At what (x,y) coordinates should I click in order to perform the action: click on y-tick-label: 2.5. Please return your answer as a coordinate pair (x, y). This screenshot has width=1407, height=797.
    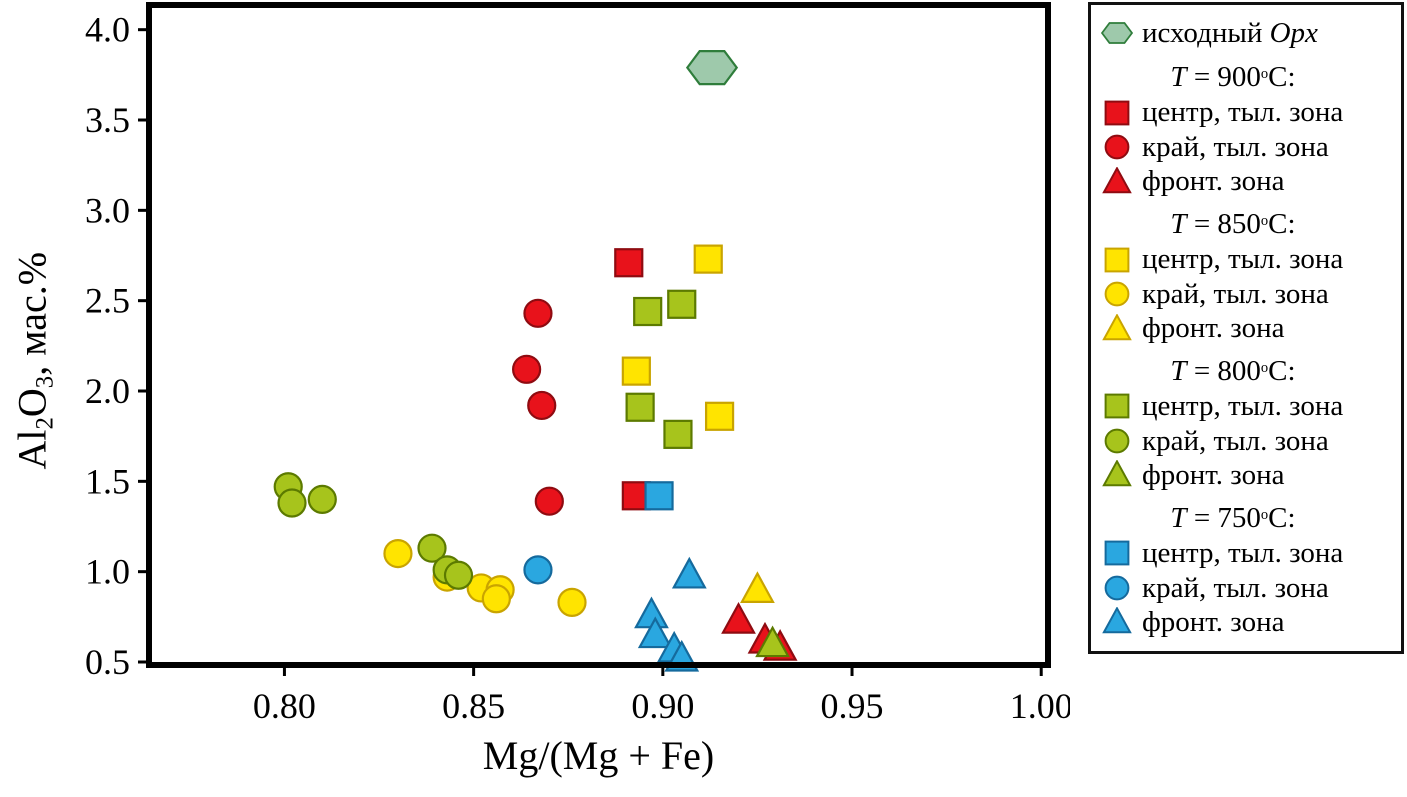
    Looking at the image, I should click on (107, 301).